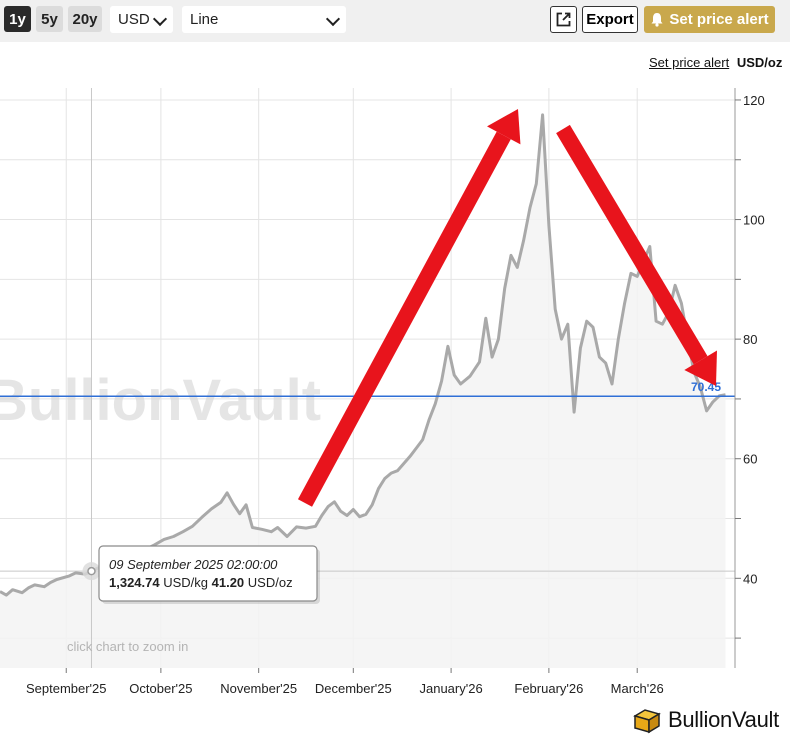 The image size is (790, 743). I want to click on y-tick-label: 100, so click(754, 220).